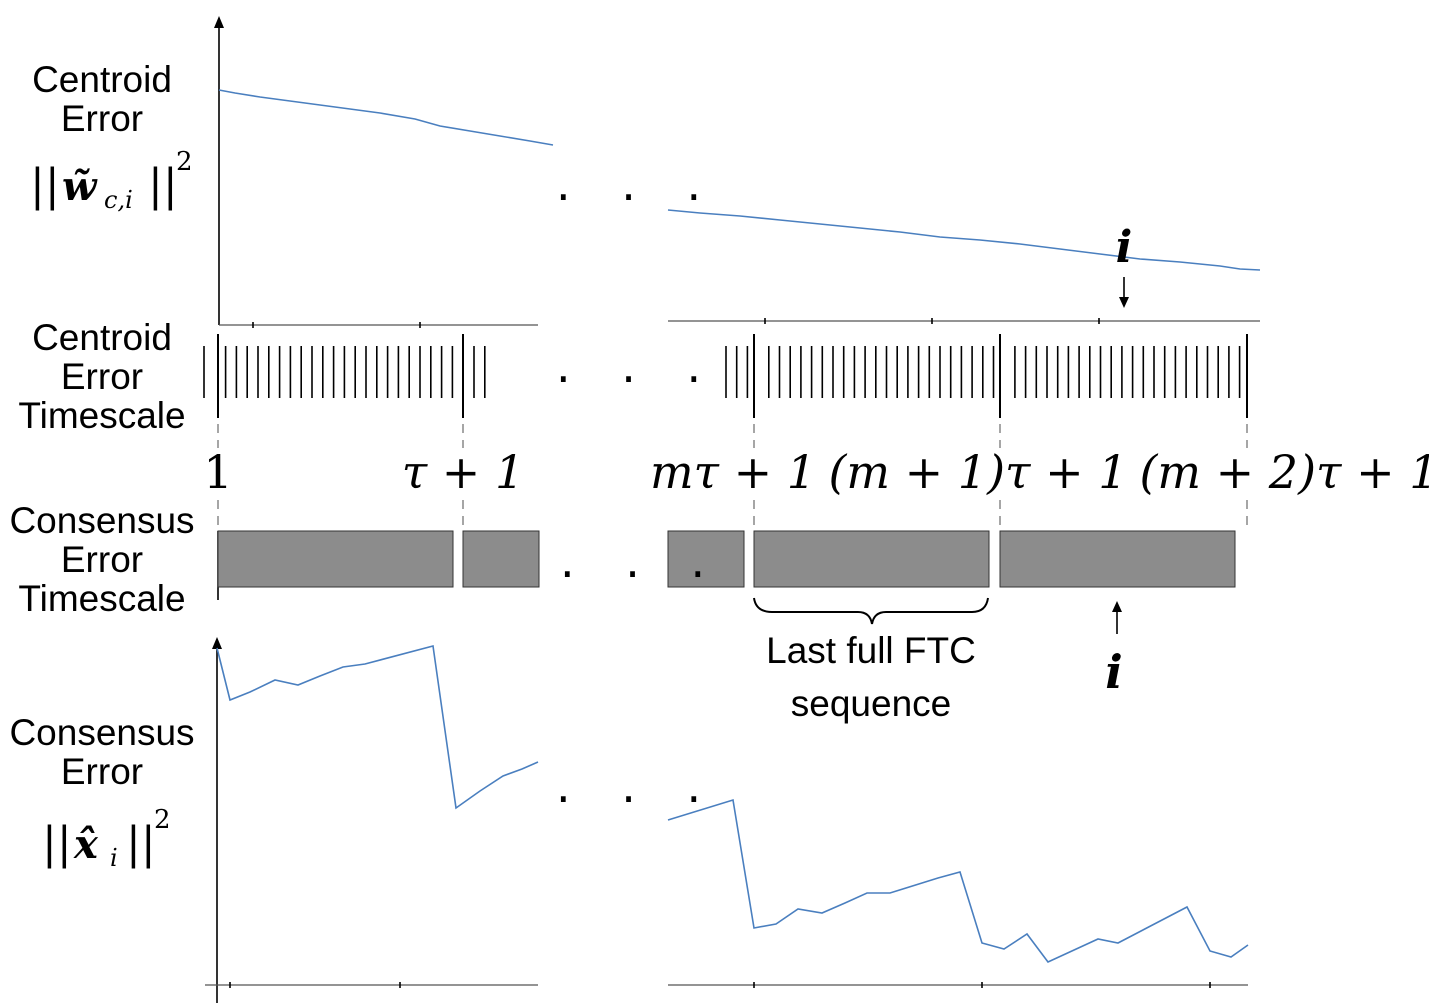 Image resolution: width=1429 pixels, height=1008 pixels. What do you see at coordinates (141, 843) in the screenshot?
I see `consensus-formula-close-norm: ||` at bounding box center [141, 843].